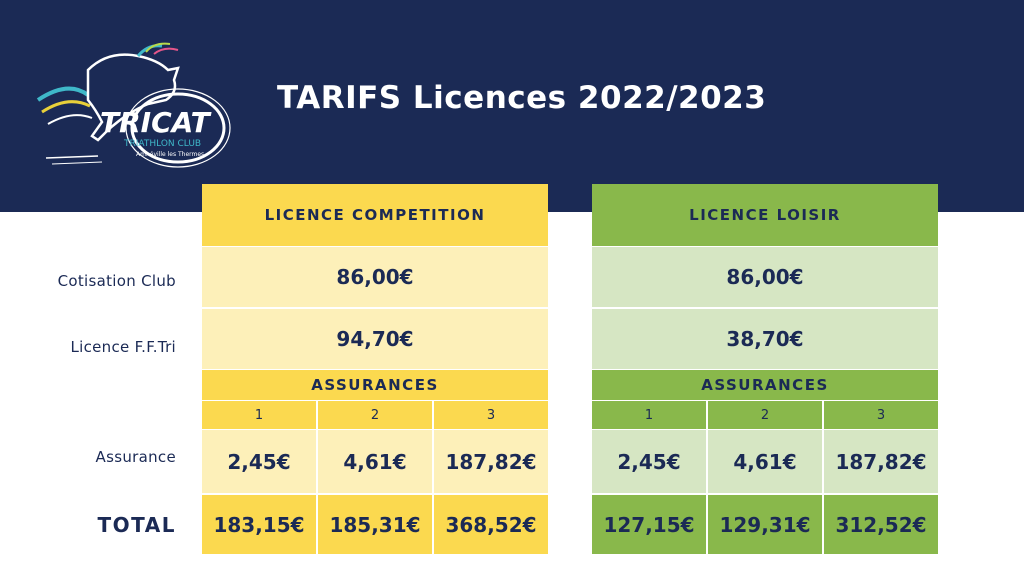 This screenshot has width=1024, height=576. Describe the element at coordinates (259, 415) in the screenshot. I see `competition-option-1: 1` at that location.